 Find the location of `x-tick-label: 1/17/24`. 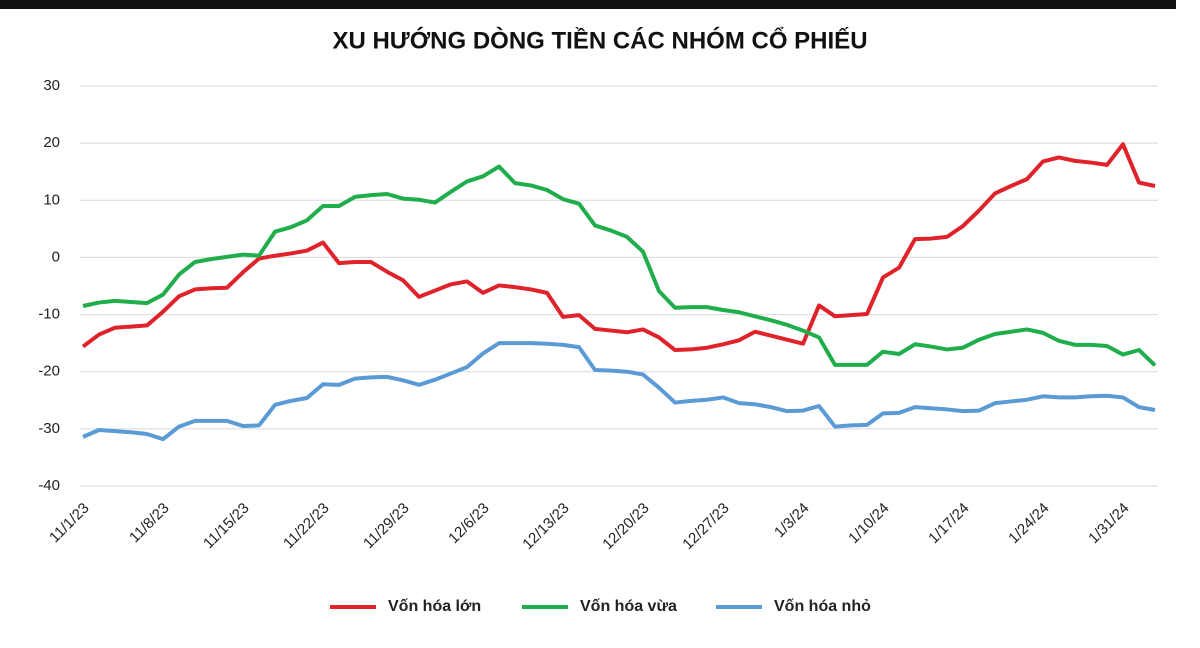

x-tick-label: 1/17/24 is located at coordinates (948, 523).